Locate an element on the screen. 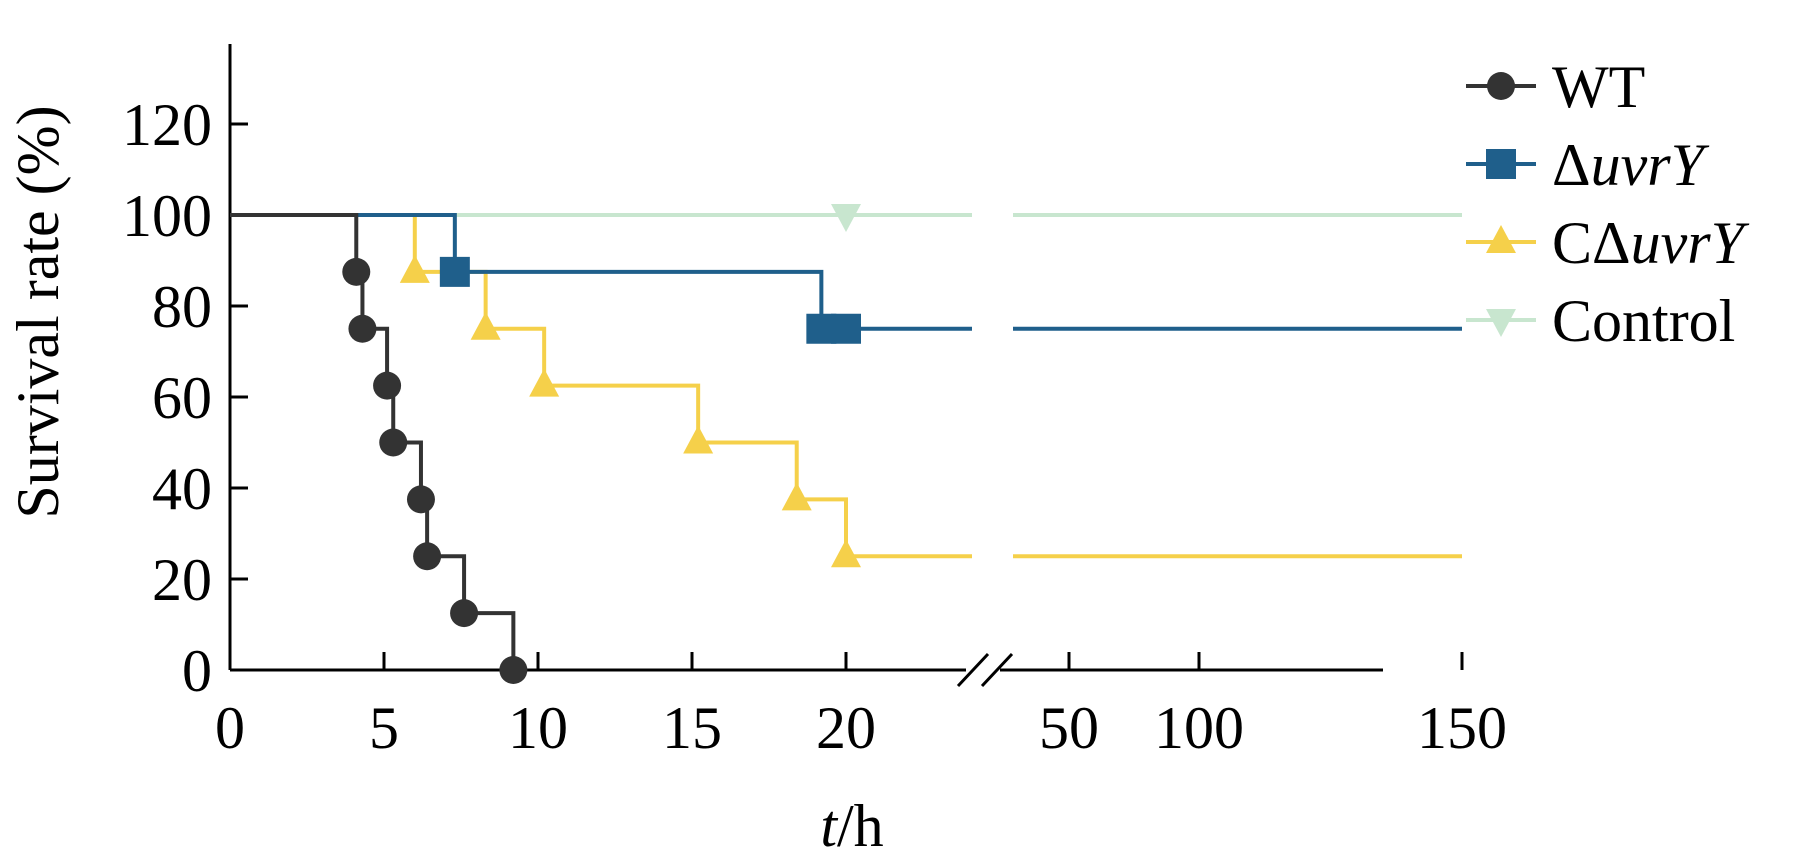 The height and width of the screenshot is (866, 1798). x-axis-title-rest: /h is located at coordinates (860, 826).